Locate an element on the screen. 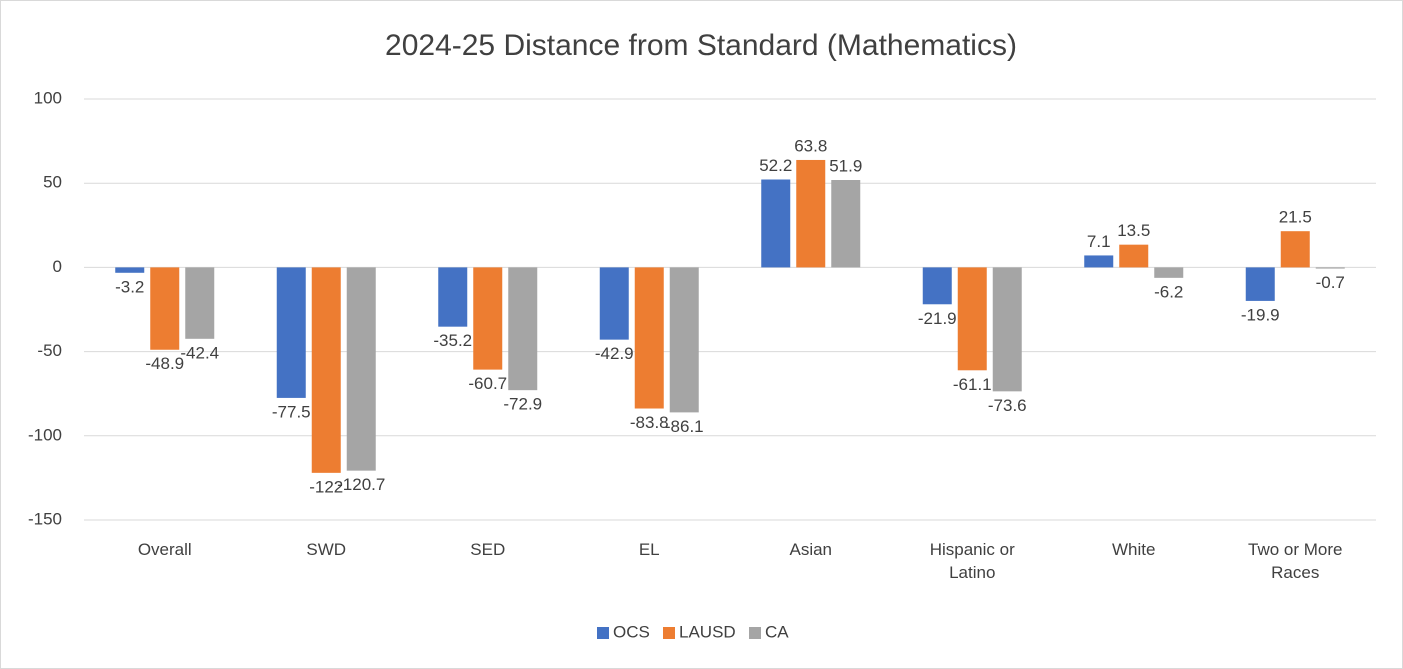 The width and height of the screenshot is (1403, 669). data-label: -42.9 is located at coordinates (614, 353).